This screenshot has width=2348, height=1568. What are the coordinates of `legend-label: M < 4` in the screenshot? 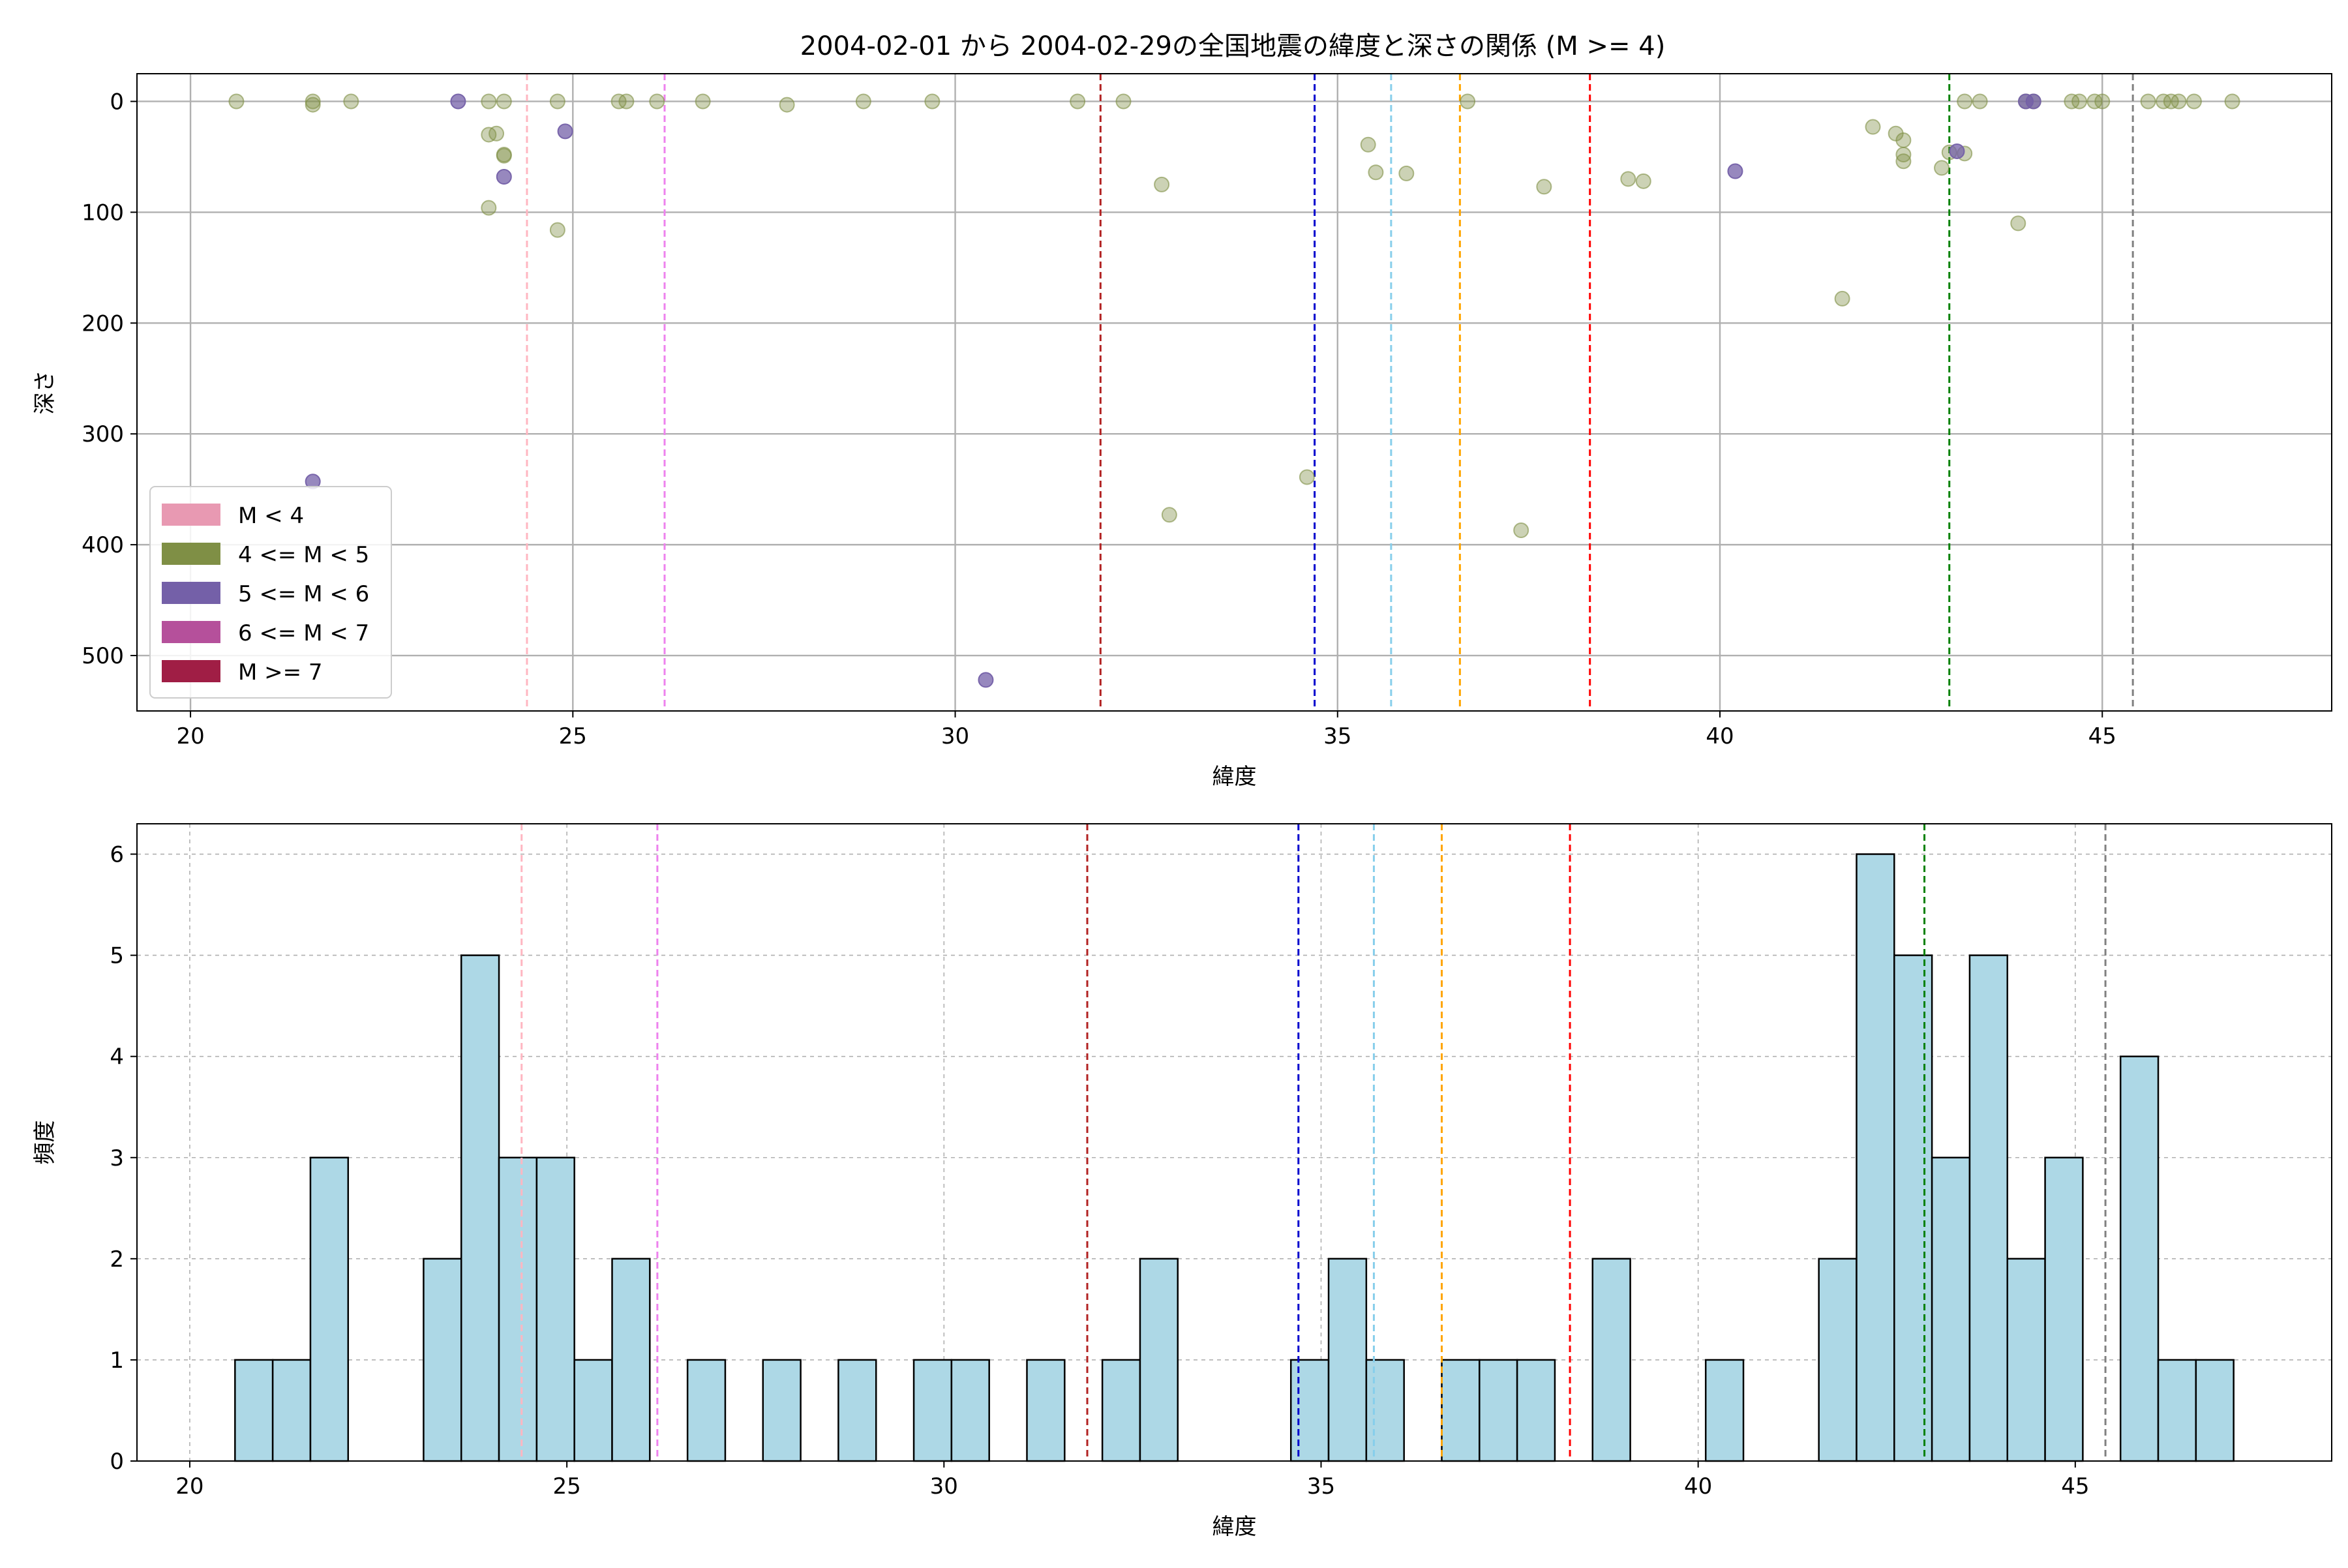 It's located at (271, 516).